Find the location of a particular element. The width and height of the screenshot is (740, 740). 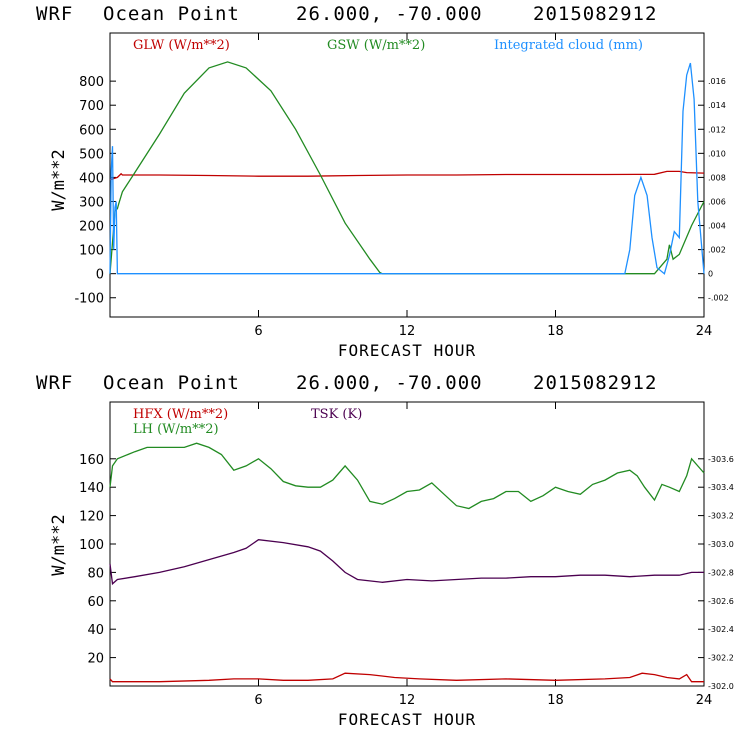

bottom-y-axis-label: W/m**2 is located at coordinates (59, 544).